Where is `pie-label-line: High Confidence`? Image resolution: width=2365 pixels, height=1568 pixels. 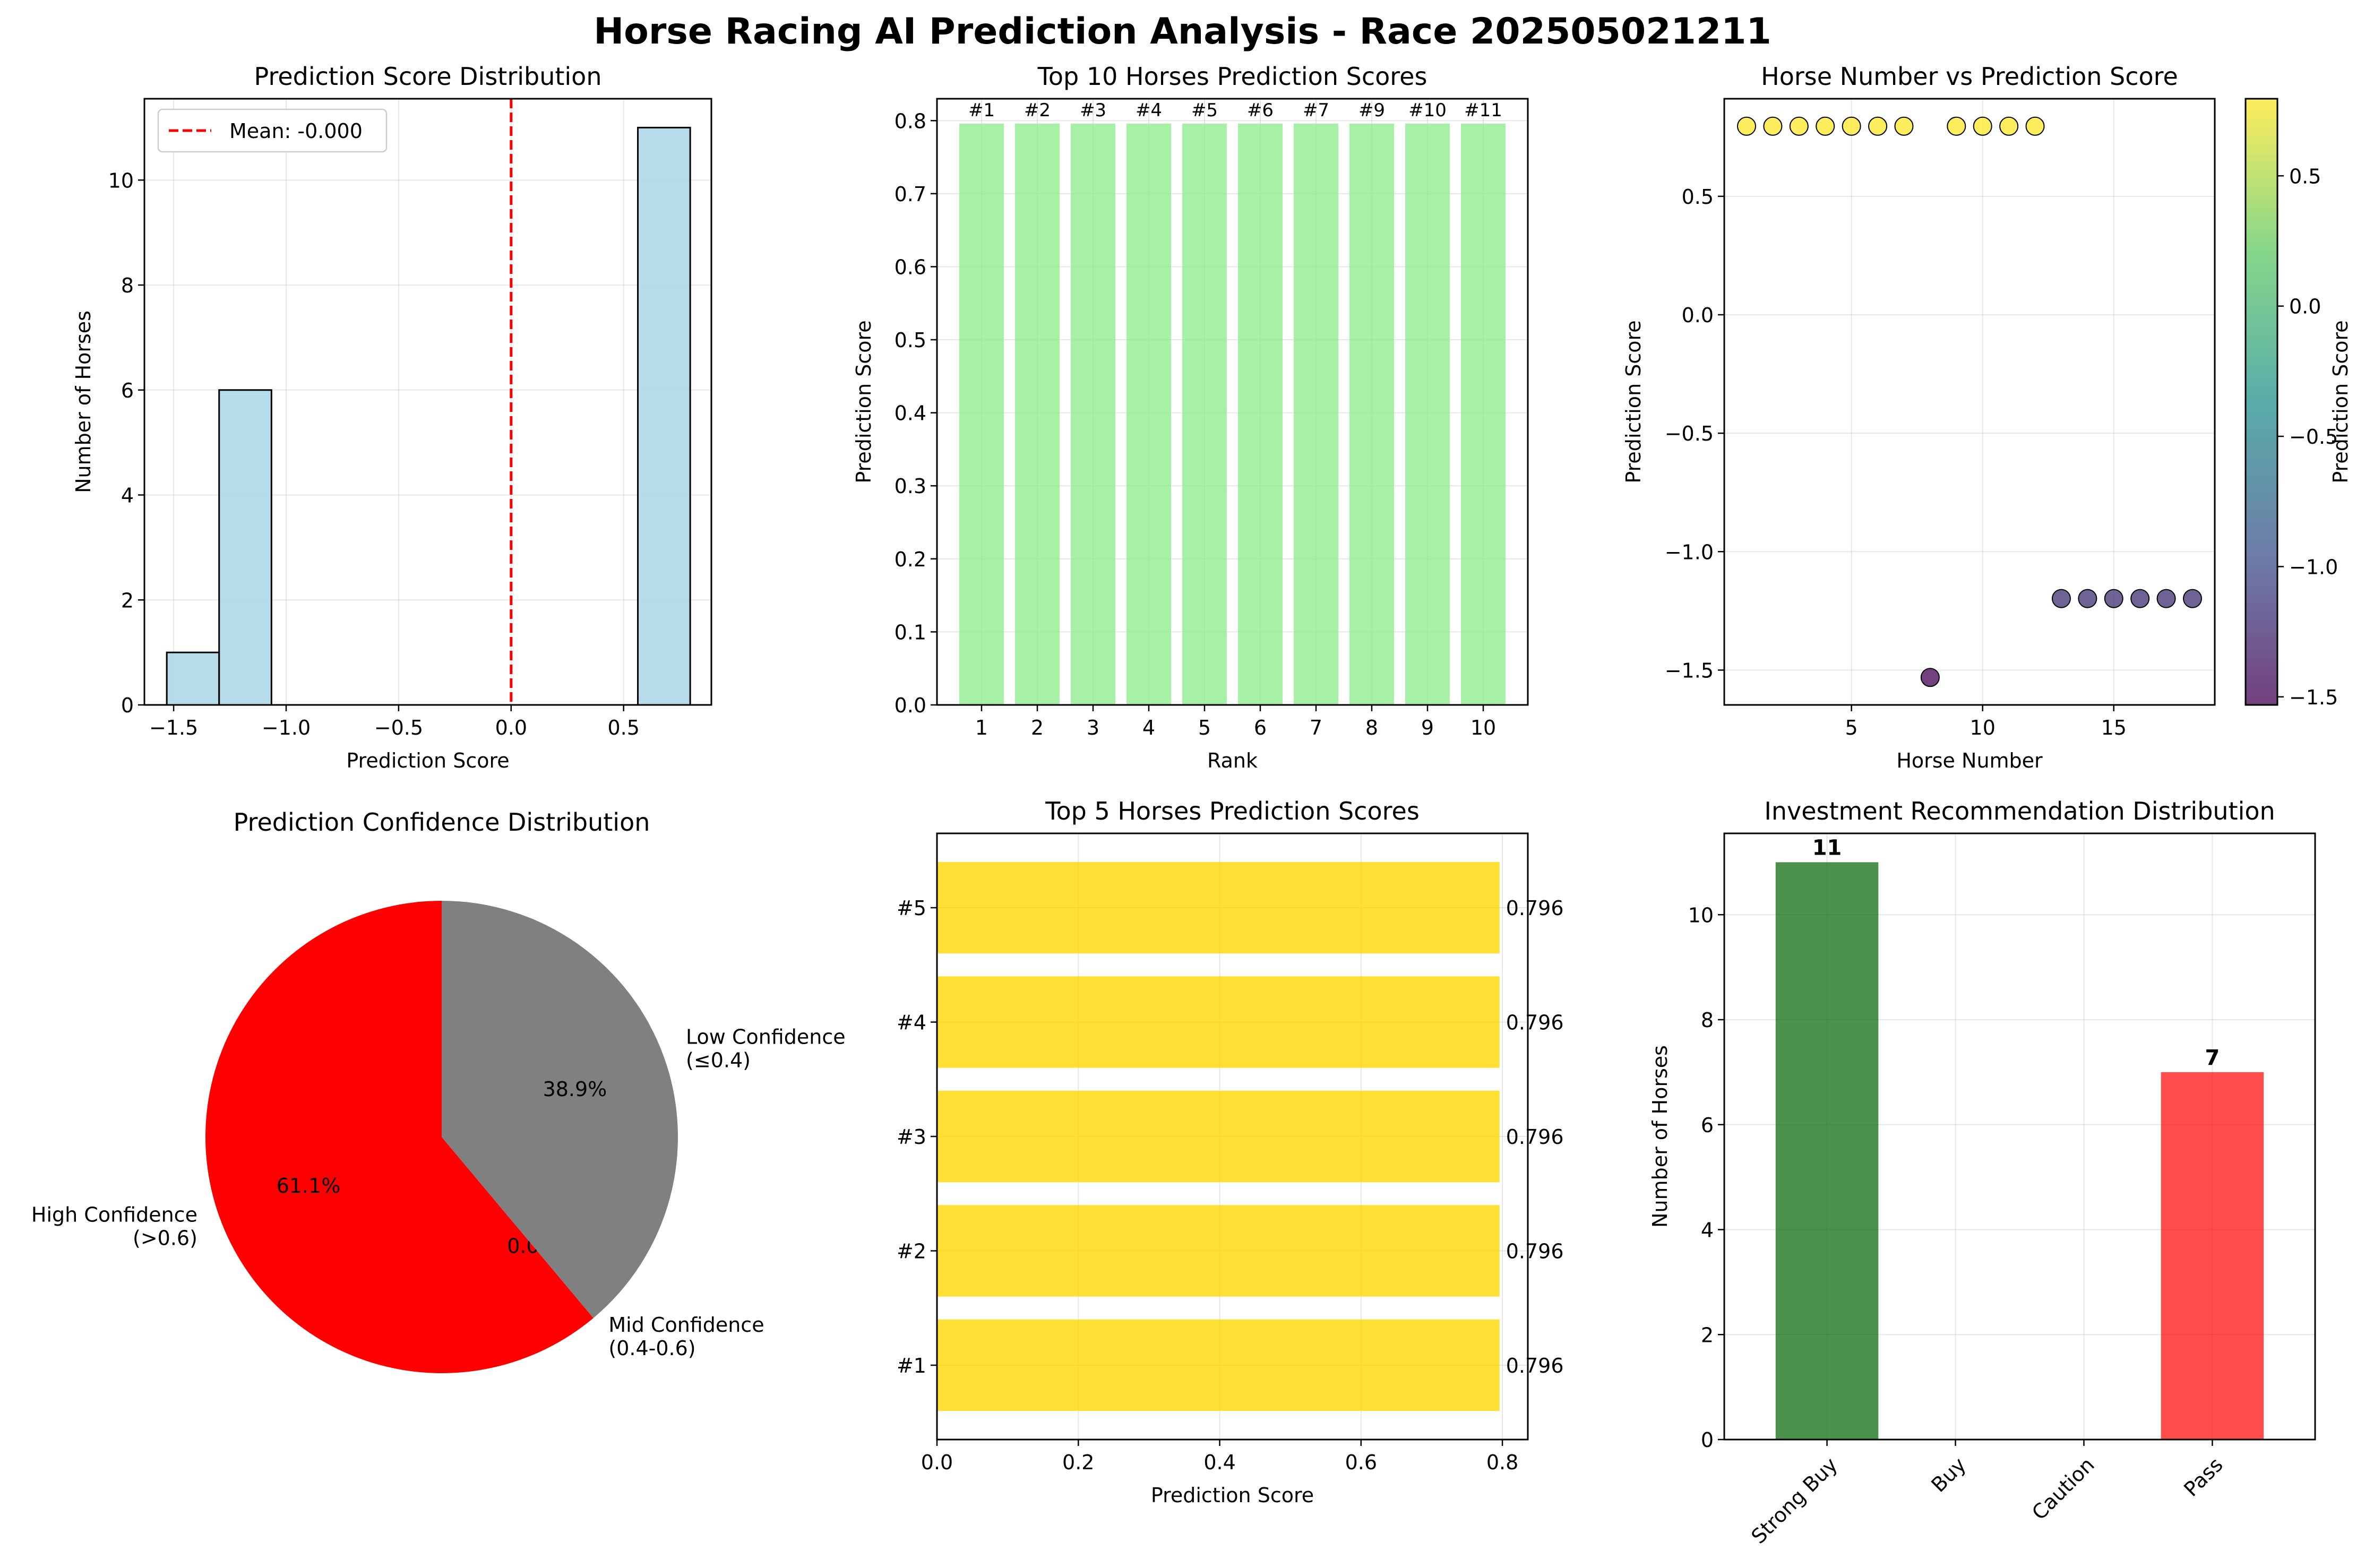
pie-label-line: High Confidence is located at coordinates (114, 1214).